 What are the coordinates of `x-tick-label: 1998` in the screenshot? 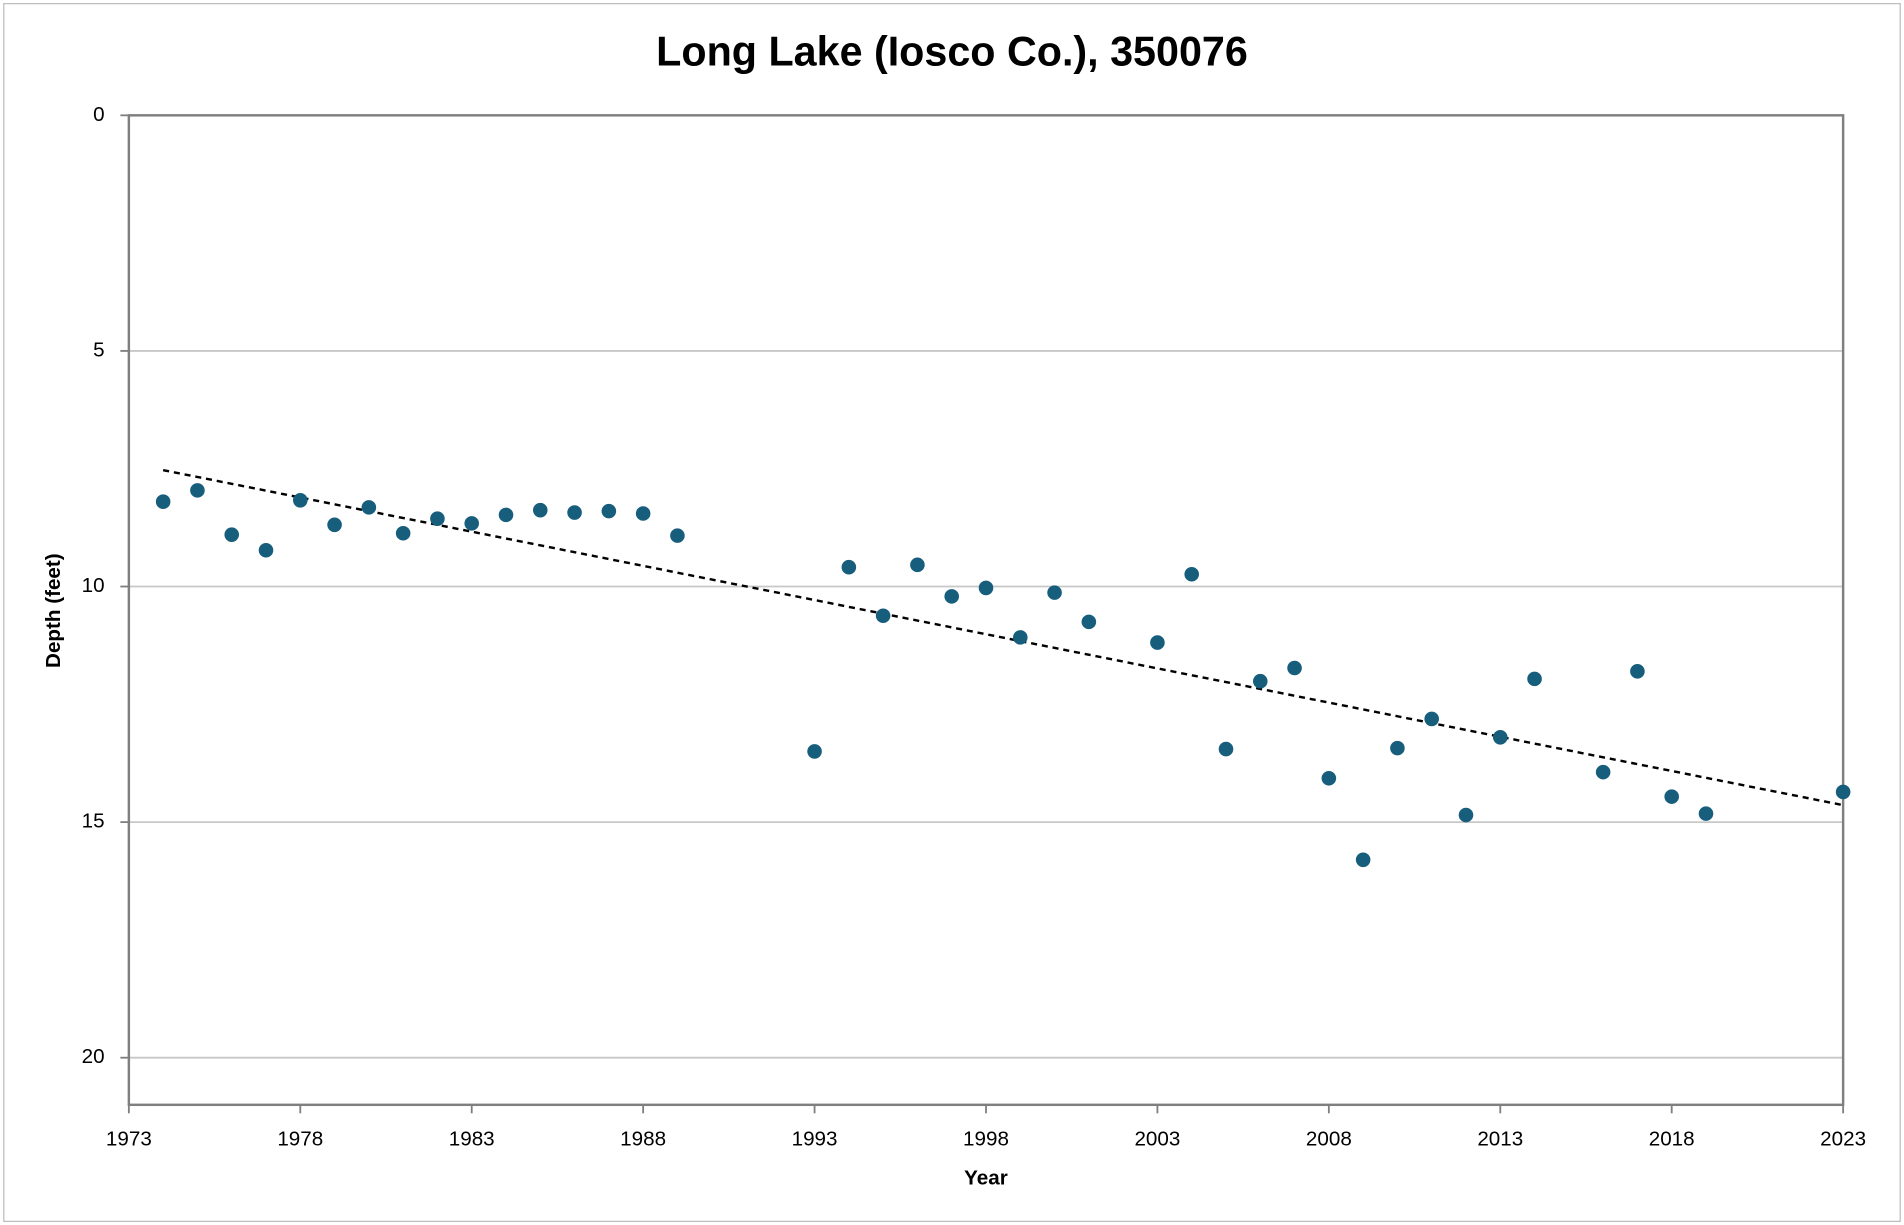 It's located at (986, 1138).